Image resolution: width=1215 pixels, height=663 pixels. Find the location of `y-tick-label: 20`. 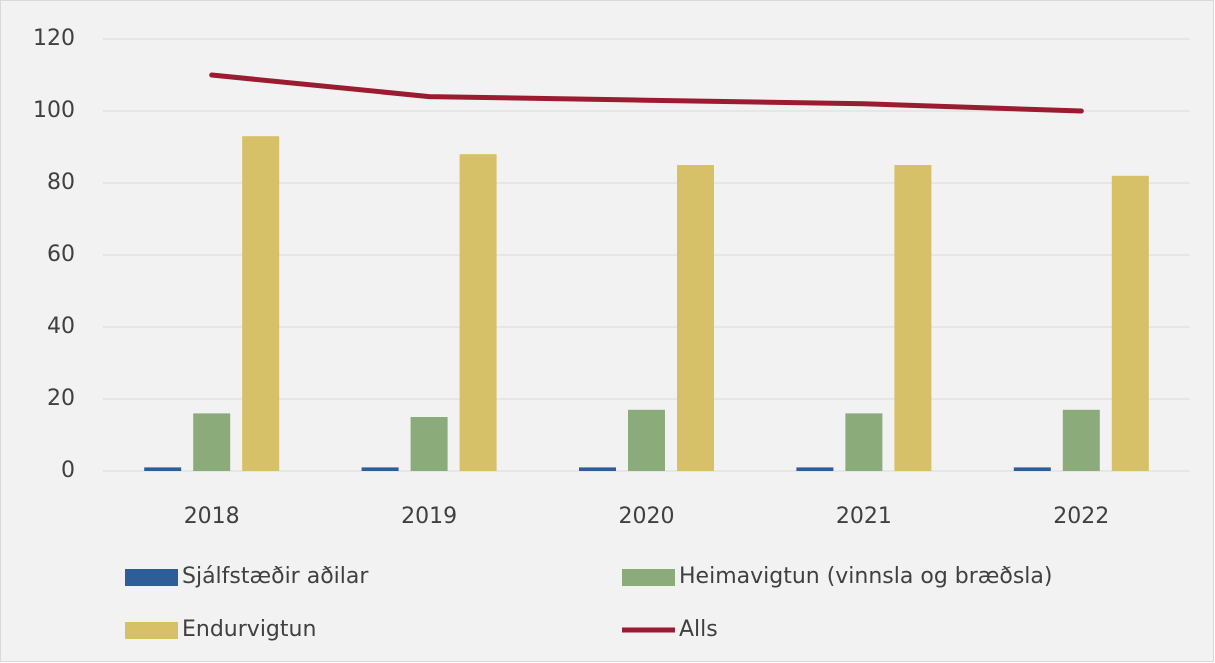

y-tick-label: 20 is located at coordinates (61, 398).